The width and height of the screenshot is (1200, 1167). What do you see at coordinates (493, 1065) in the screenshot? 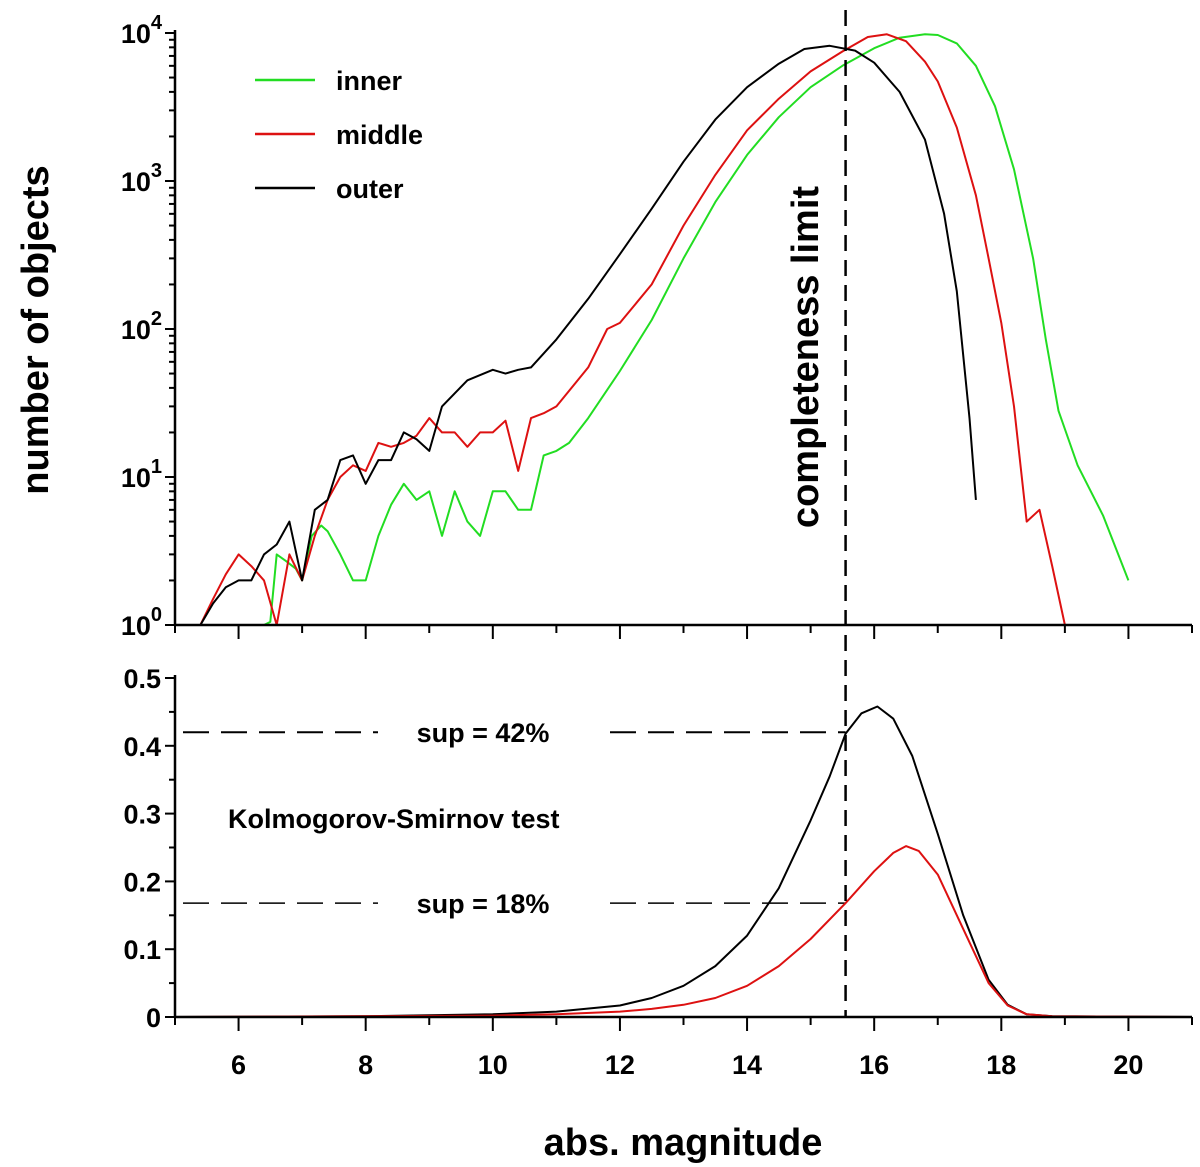
I see `bottom-x-tick-label: 10` at bounding box center [493, 1065].